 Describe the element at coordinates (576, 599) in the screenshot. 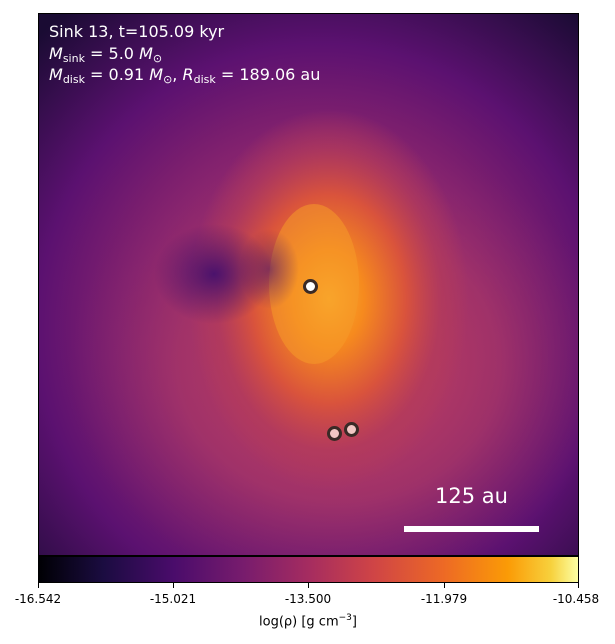

I see `colorbar-tick-label: -10.458` at that location.